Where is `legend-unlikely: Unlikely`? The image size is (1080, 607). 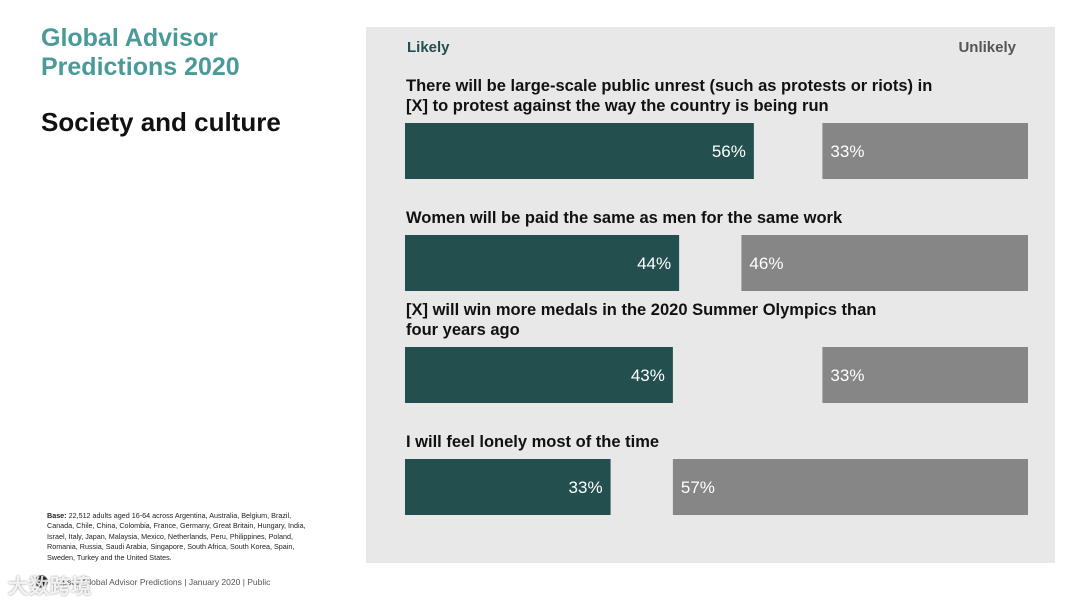
legend-unlikely: Unlikely is located at coordinates (987, 47).